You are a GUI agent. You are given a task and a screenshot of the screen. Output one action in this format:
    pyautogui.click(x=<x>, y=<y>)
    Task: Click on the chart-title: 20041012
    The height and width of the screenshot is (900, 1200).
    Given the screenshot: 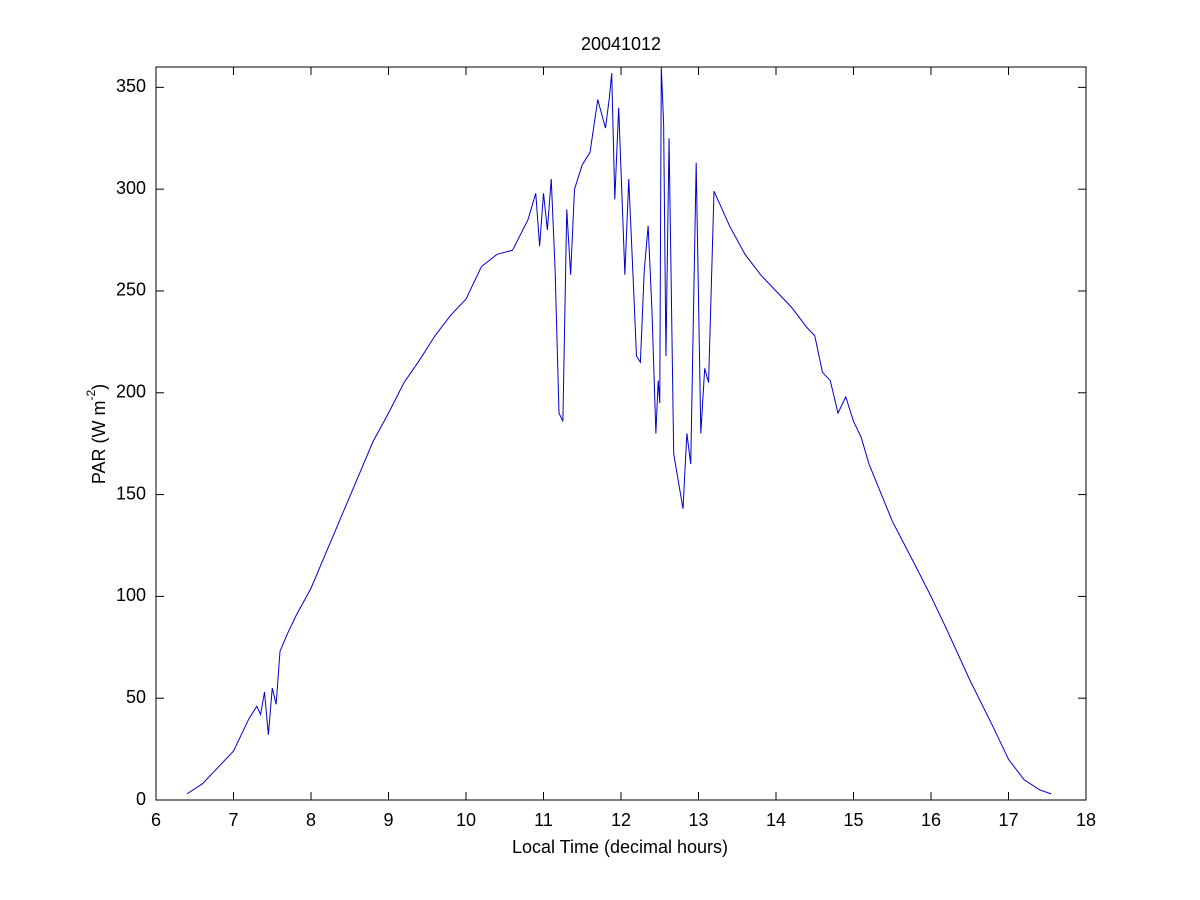 What is the action you would take?
    pyautogui.click(x=621, y=44)
    